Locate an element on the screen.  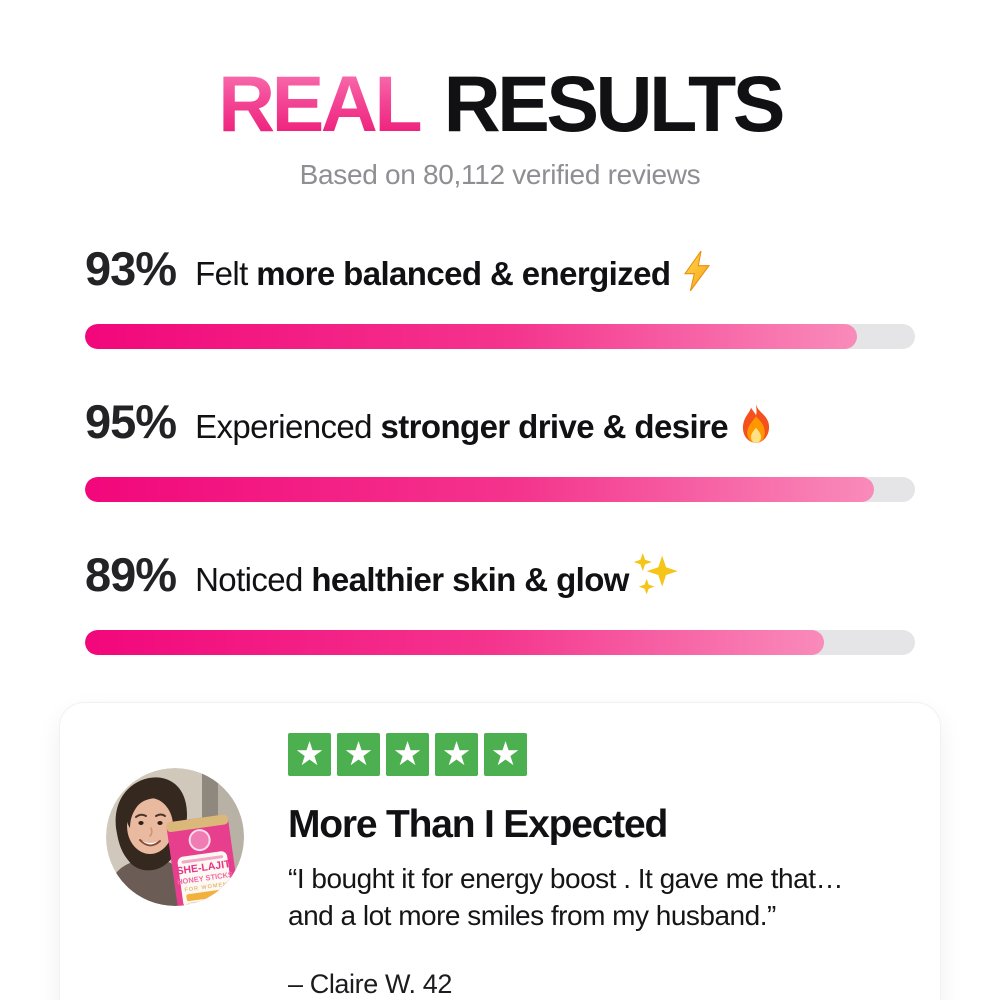
stat-description: Experienced stronger drive & desire is located at coordinates (484, 428).